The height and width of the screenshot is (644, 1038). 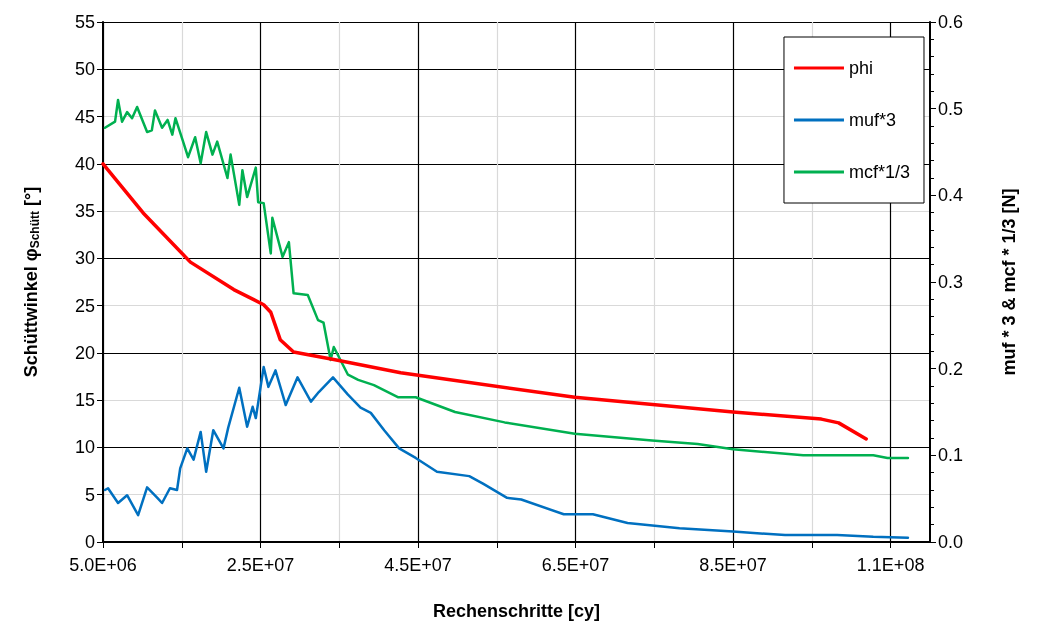 What do you see at coordinates (890, 565) in the screenshot?
I see `x-tick-label: 1.1E+08` at bounding box center [890, 565].